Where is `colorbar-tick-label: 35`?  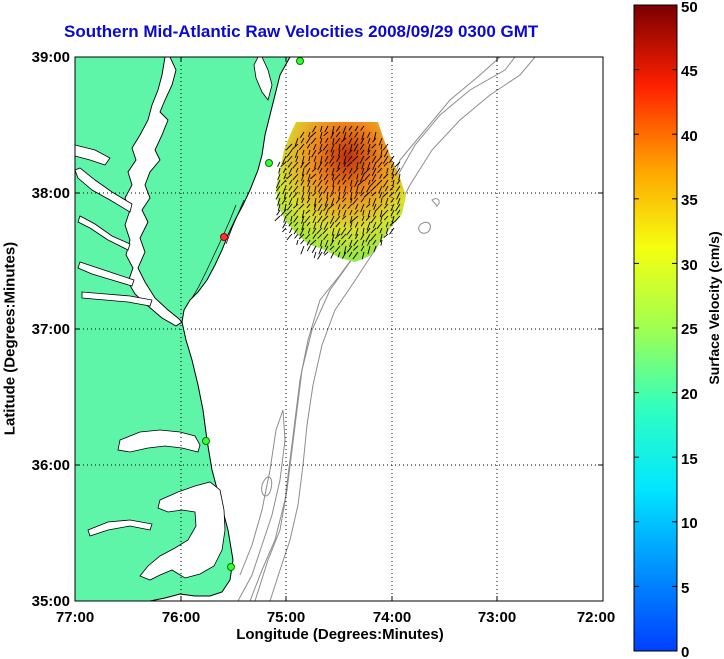 colorbar-tick-label: 35 is located at coordinates (689, 200).